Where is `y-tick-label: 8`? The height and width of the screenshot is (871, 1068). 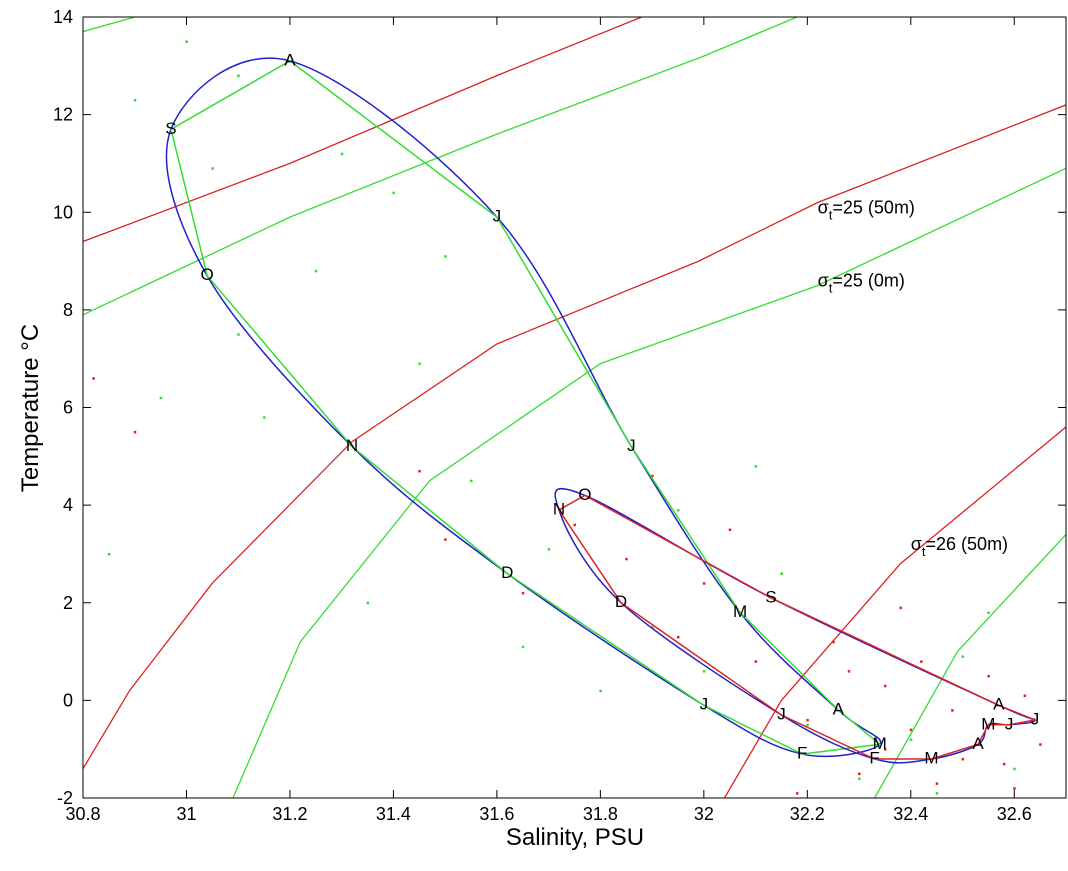
y-tick-label: 8 is located at coordinates (68, 310).